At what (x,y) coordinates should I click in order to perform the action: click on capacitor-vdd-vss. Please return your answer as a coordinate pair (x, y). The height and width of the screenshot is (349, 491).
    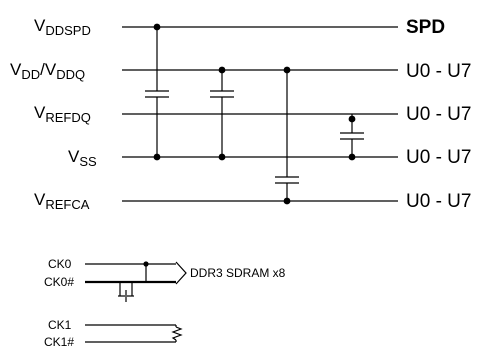
    Looking at the image, I should click on (222, 113).